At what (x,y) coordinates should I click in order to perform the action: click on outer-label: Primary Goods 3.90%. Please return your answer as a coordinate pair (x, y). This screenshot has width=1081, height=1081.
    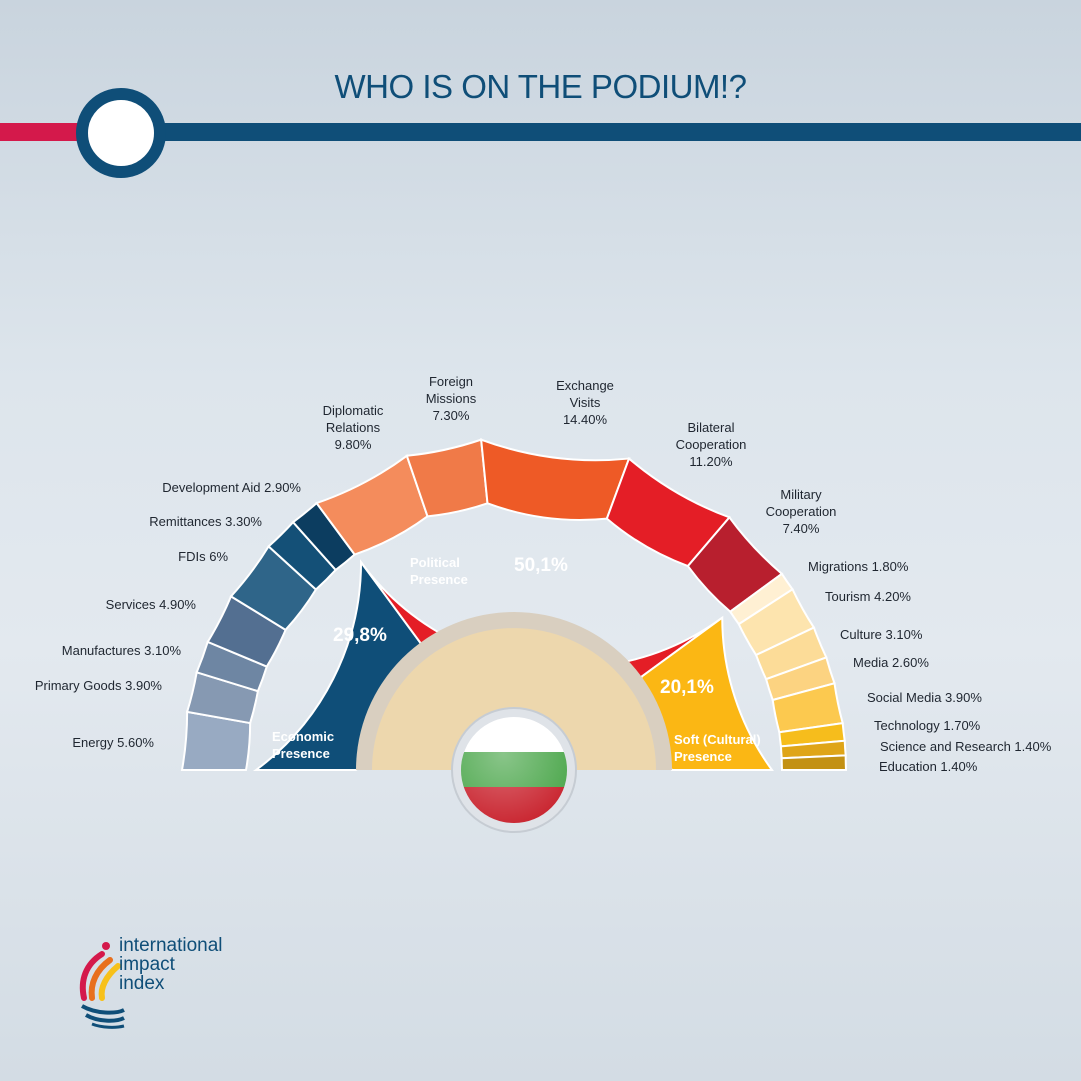
    Looking at the image, I should click on (99, 685).